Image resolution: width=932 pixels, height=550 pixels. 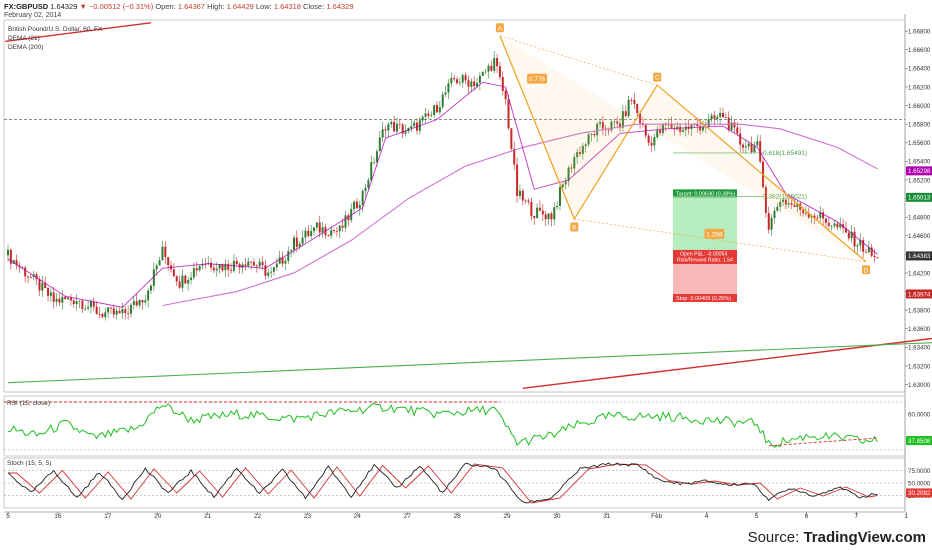 What do you see at coordinates (703, 299) in the screenshot?
I see `stop-label: Stop: 0.00409 (0.25%)` at bounding box center [703, 299].